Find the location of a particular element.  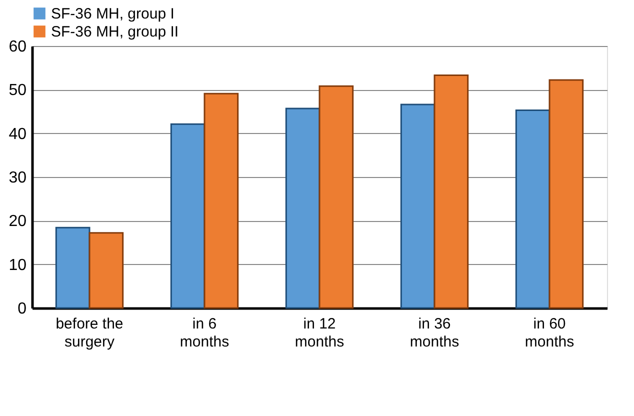

y-tick-label: 20 is located at coordinates (17, 221).